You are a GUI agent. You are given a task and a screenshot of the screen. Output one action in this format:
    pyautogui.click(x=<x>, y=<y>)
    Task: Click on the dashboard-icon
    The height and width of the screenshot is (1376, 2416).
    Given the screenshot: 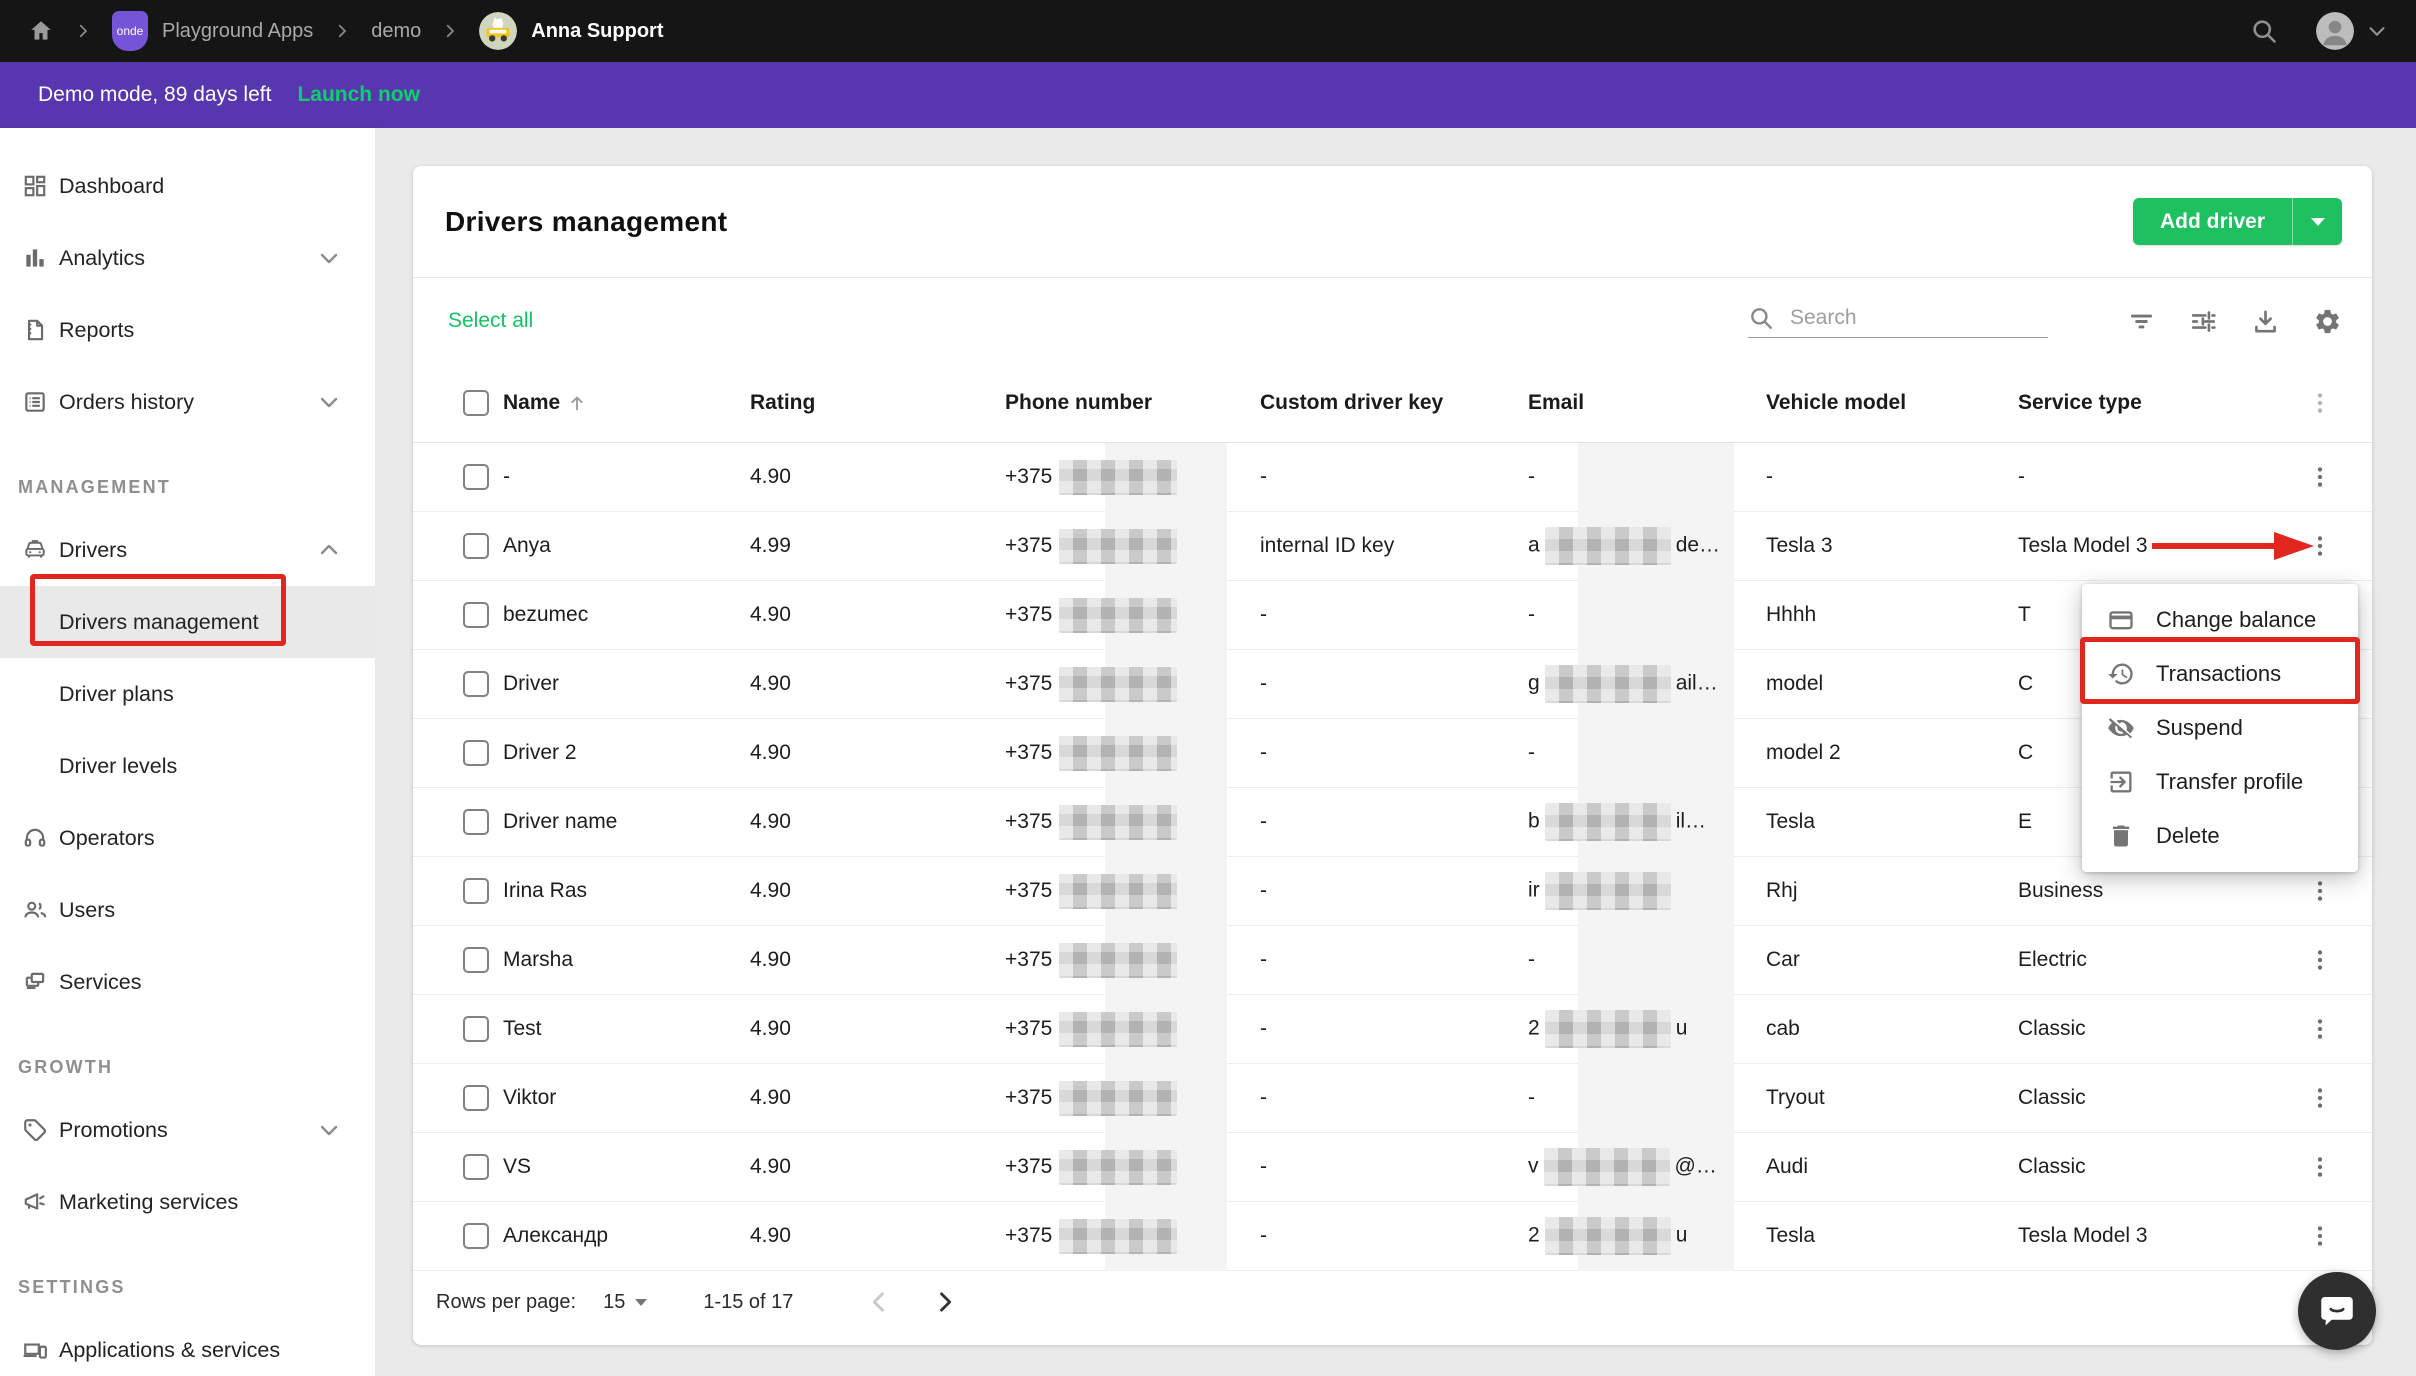 What is the action you would take?
    pyautogui.click(x=35, y=186)
    